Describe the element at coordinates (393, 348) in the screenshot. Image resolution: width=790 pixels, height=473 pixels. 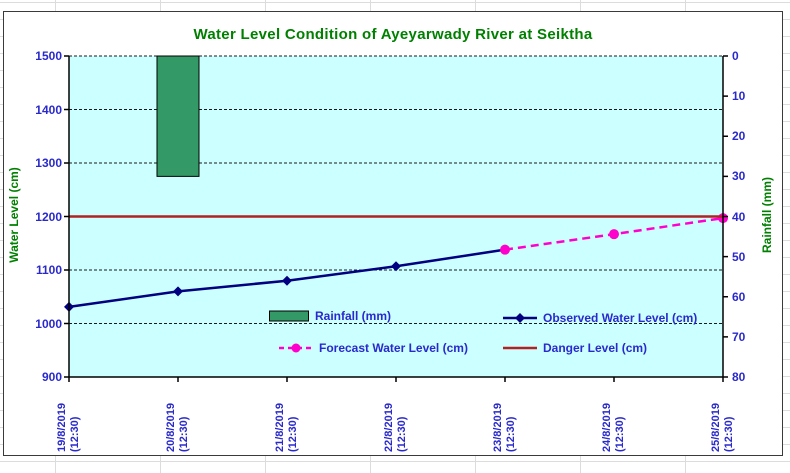
I see `legend-forecast-label: Forecast Water Level (cm)` at that location.